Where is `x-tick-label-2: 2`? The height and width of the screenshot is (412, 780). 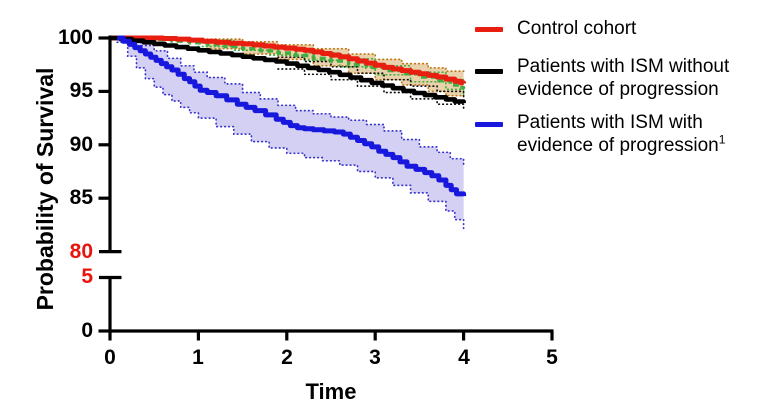 x-tick-label-2: 2 is located at coordinates (287, 357).